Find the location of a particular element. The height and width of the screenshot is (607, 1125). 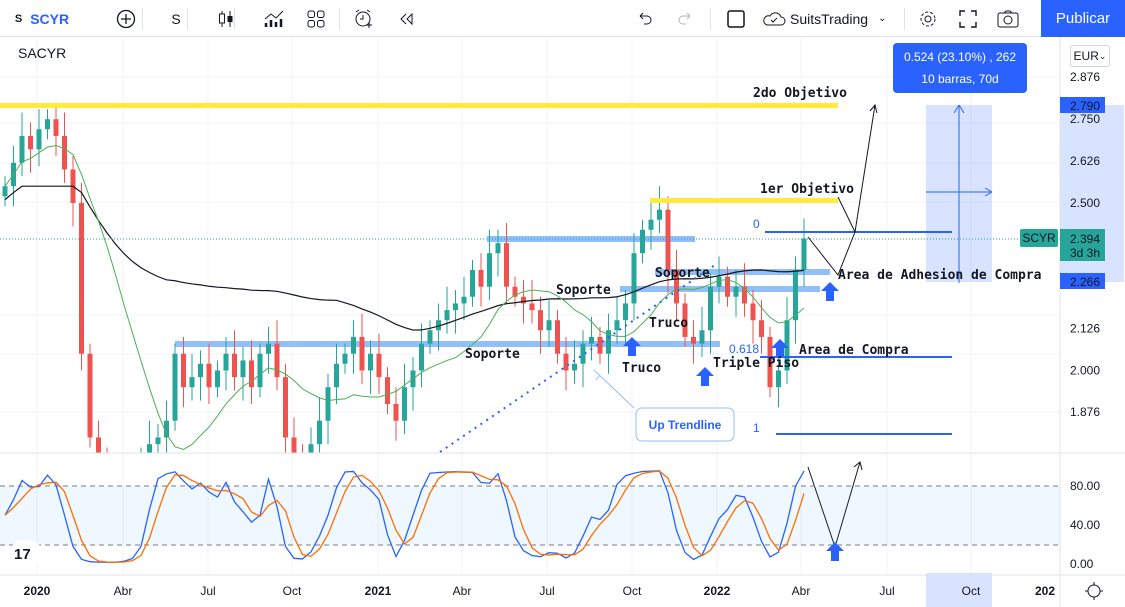

account-menu: SuitsTrading ⌄ is located at coordinates (831, 18).